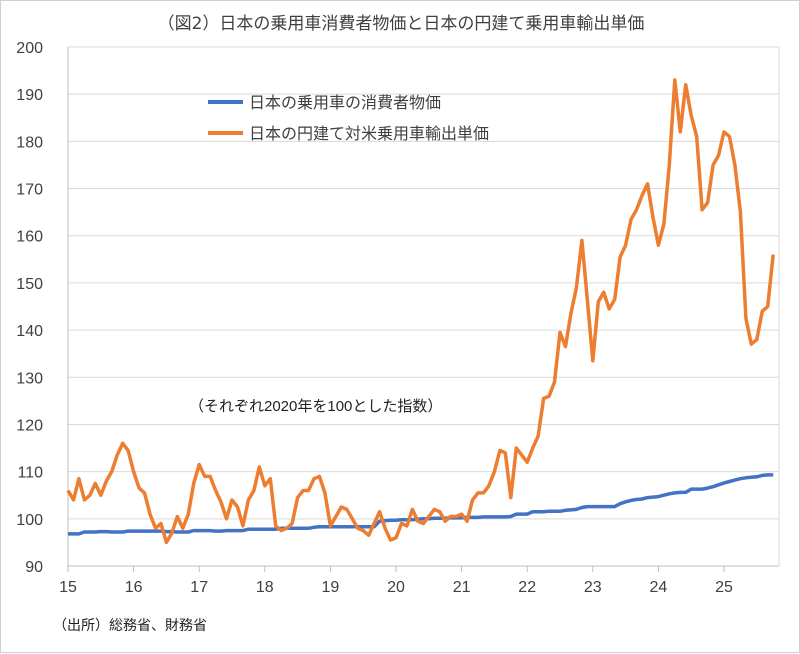 Image resolution: width=800 pixels, height=654 pixels. Describe the element at coordinates (331, 587) in the screenshot. I see `x-tick-label: 19` at that location.